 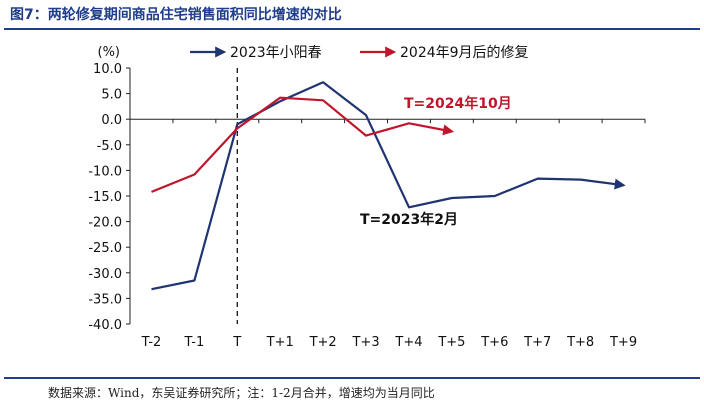 What do you see at coordinates (109, 52) in the screenshot?
I see `y-axis-unit-label: (%)` at bounding box center [109, 52].